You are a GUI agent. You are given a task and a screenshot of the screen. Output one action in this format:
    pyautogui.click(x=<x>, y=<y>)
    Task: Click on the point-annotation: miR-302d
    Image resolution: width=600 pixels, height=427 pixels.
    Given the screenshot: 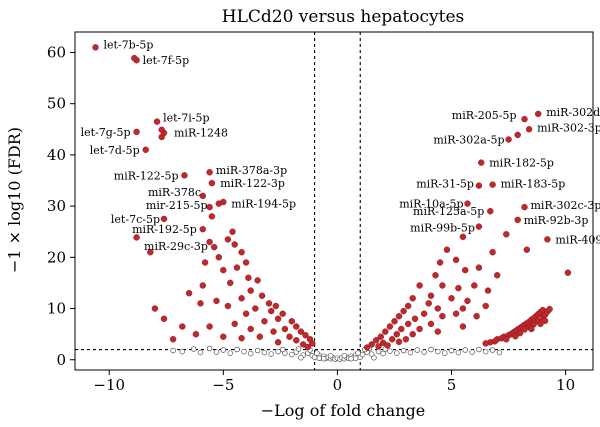 What is the action you would take?
    pyautogui.click(x=573, y=112)
    